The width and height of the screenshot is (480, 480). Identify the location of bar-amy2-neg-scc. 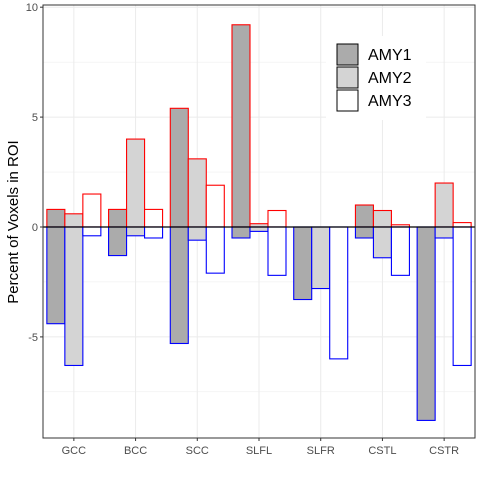
(197, 233).